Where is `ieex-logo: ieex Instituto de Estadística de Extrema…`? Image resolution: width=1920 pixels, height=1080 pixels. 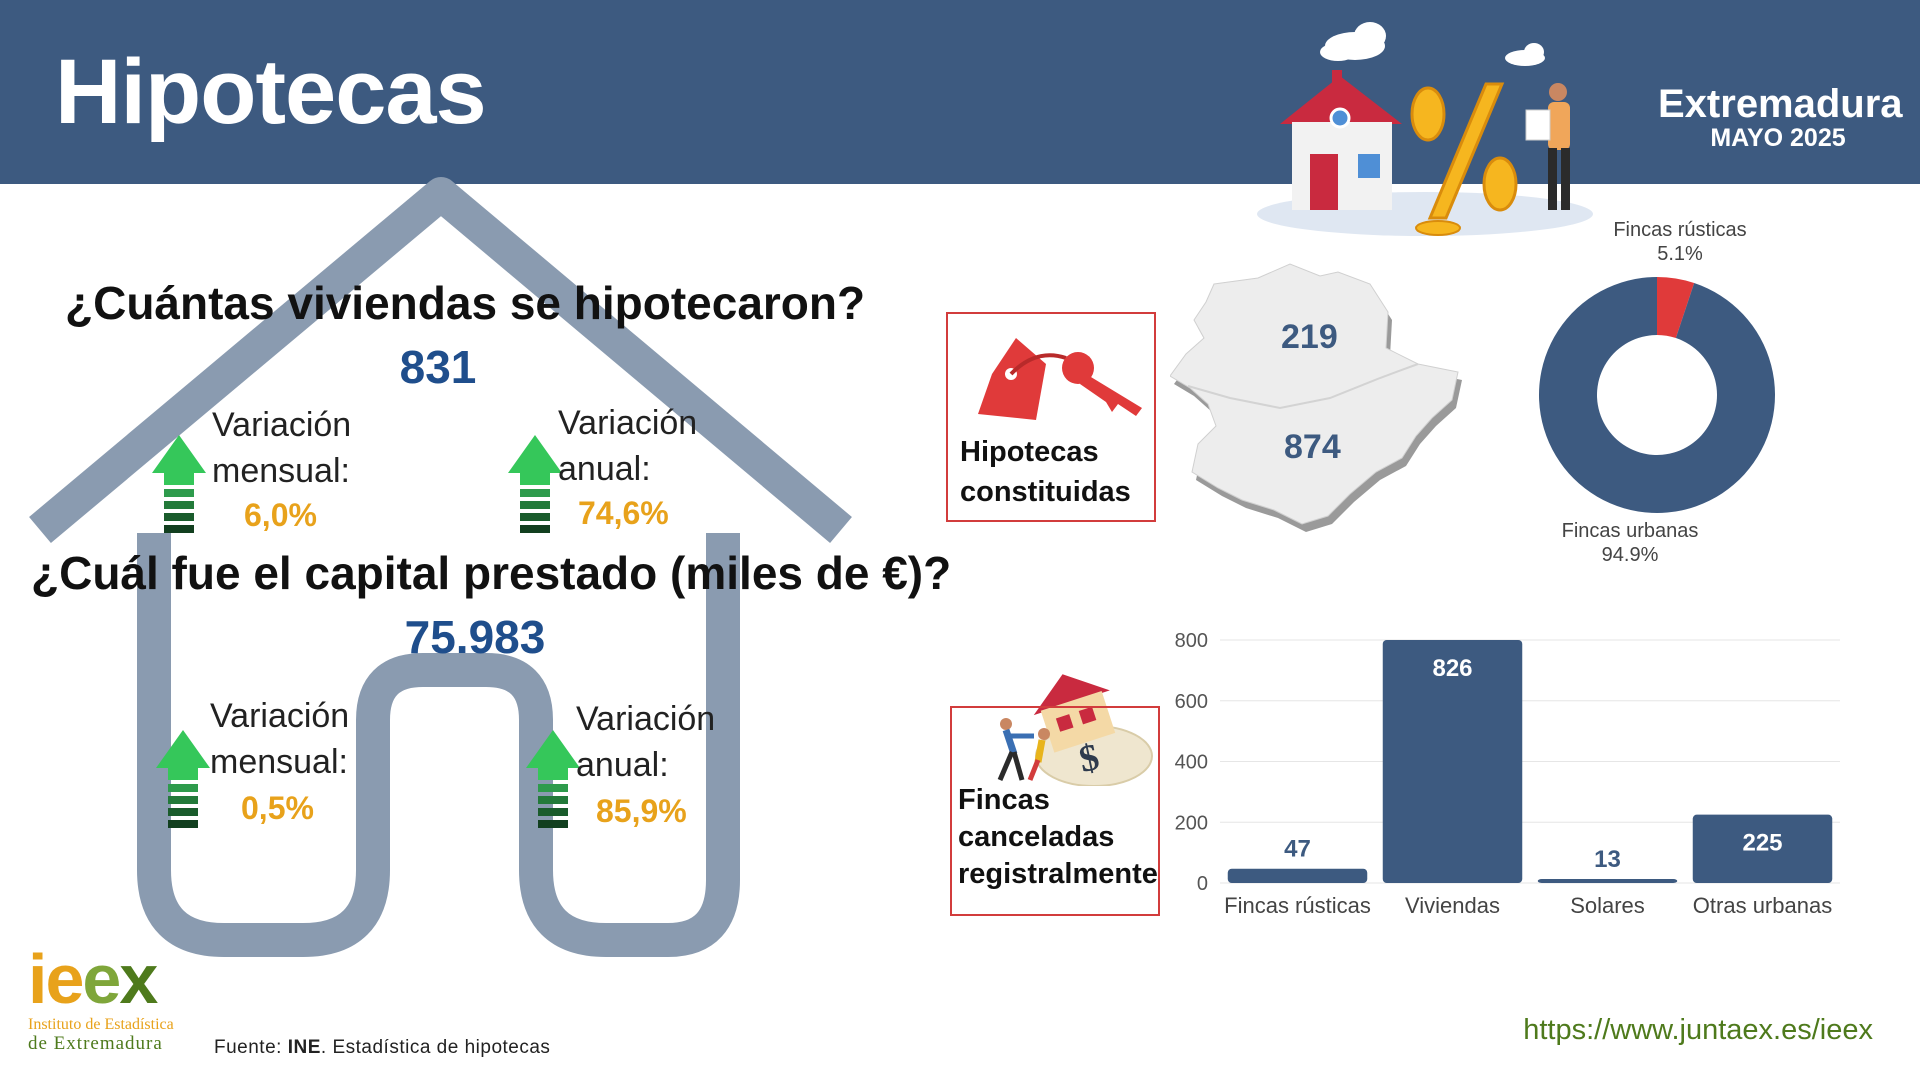
ieex-logo: ieex Instituto de Estadística de Extrema… is located at coordinates (101, 997).